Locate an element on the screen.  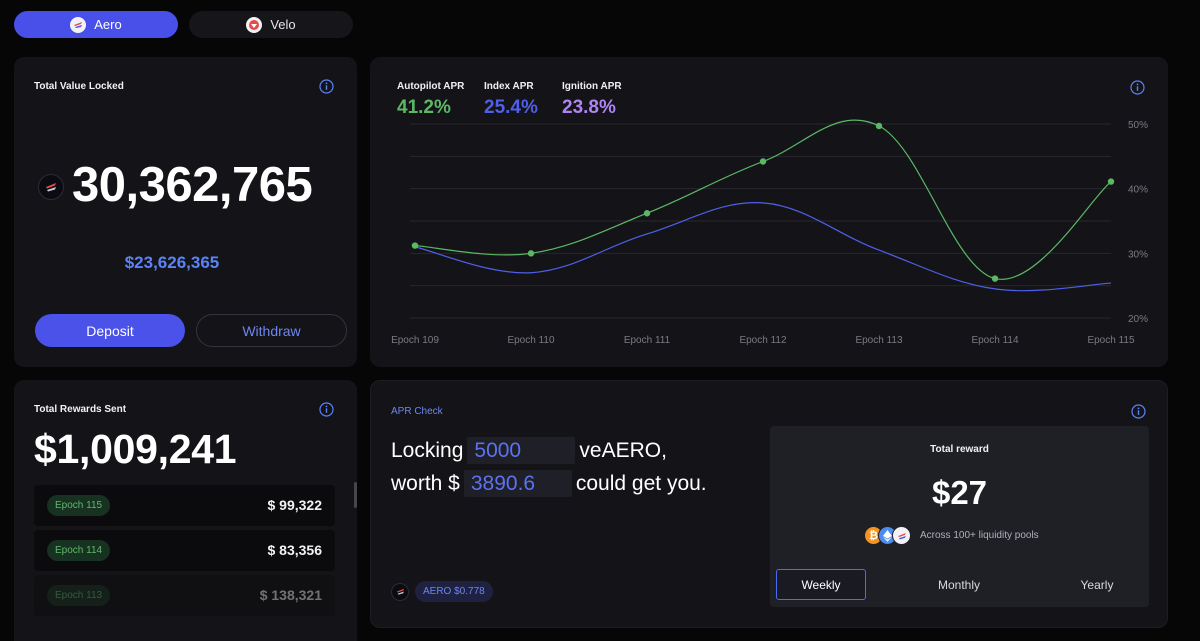
rewards-value: $1,009,241 is located at coordinates (135, 449).